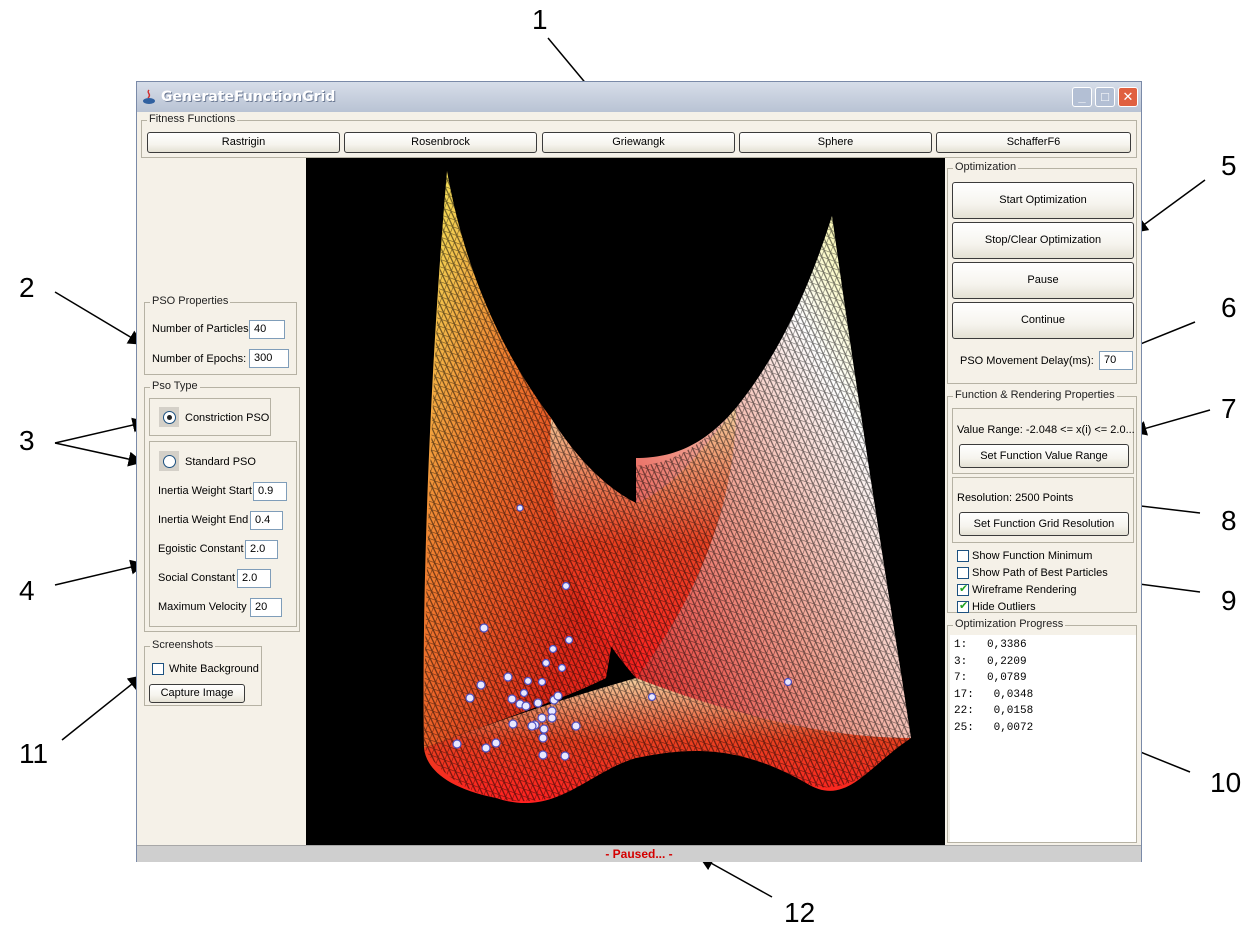 The width and height of the screenshot is (1257, 944). Describe the element at coordinates (990, 678) in the screenshot. I see `progress-line: 7: 0,0789` at that location.